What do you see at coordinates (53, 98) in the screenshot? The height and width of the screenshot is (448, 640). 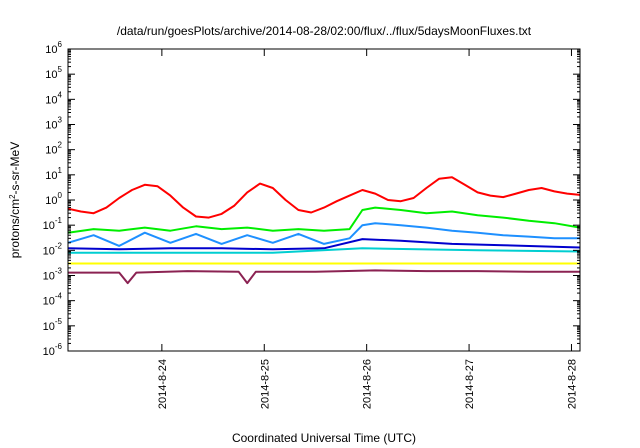 I see `y-tick-label: 10⁴` at bounding box center [53, 98].